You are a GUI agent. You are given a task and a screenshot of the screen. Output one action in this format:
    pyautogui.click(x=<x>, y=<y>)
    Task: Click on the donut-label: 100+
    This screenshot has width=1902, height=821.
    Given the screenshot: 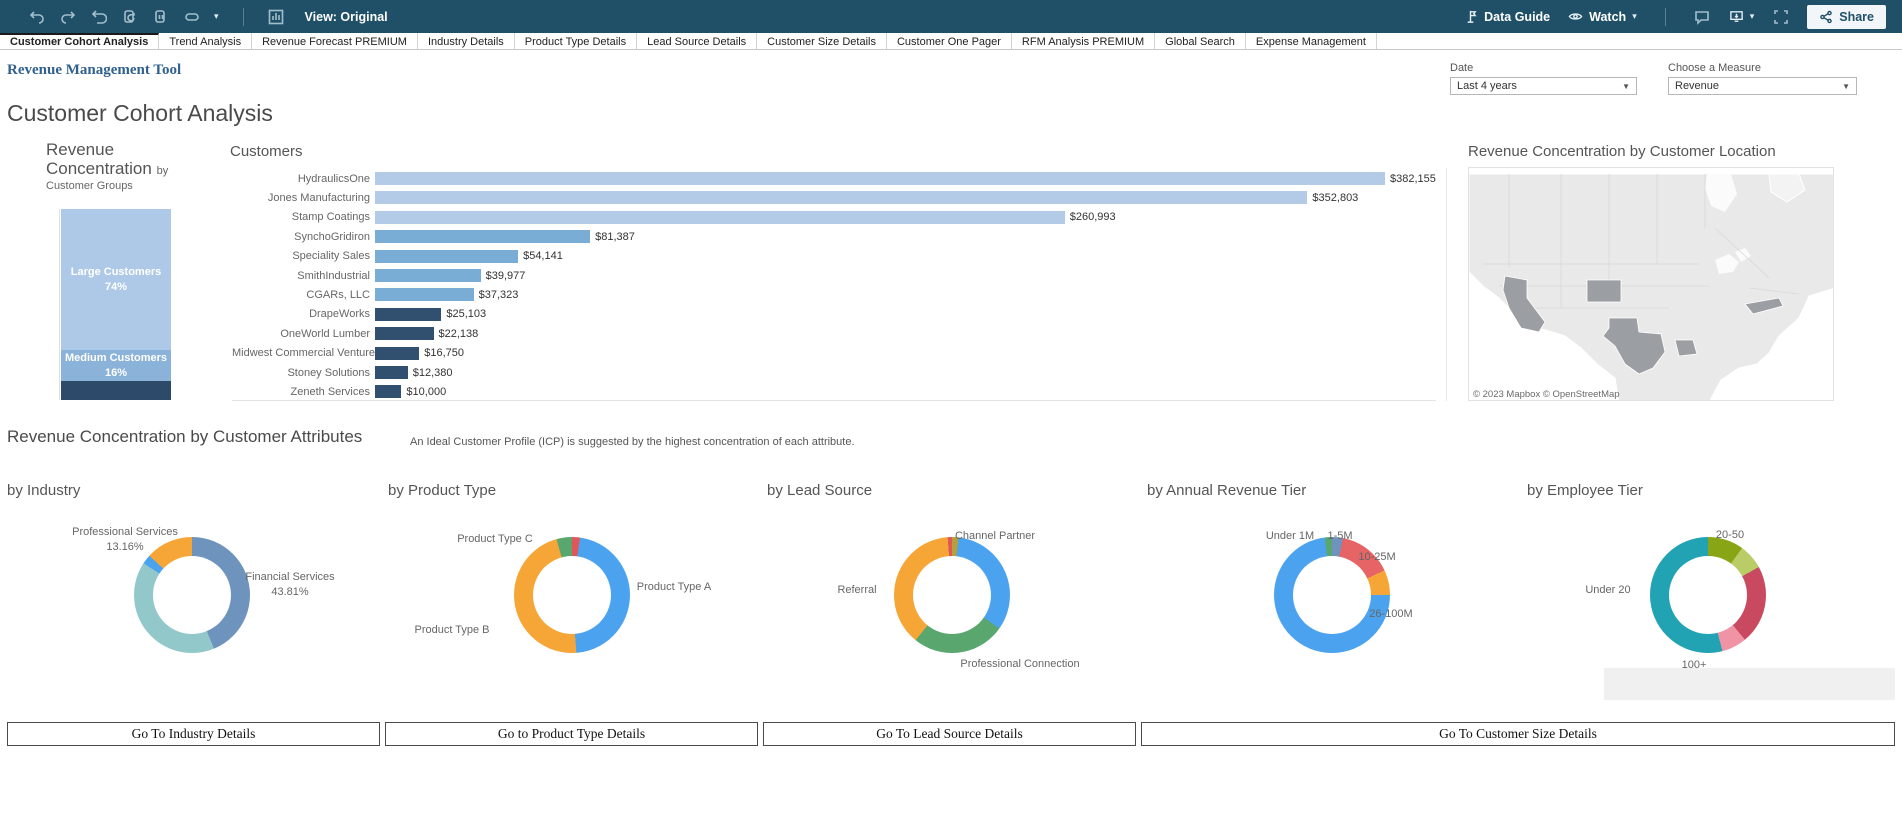 What is the action you would take?
    pyautogui.click(x=1694, y=665)
    